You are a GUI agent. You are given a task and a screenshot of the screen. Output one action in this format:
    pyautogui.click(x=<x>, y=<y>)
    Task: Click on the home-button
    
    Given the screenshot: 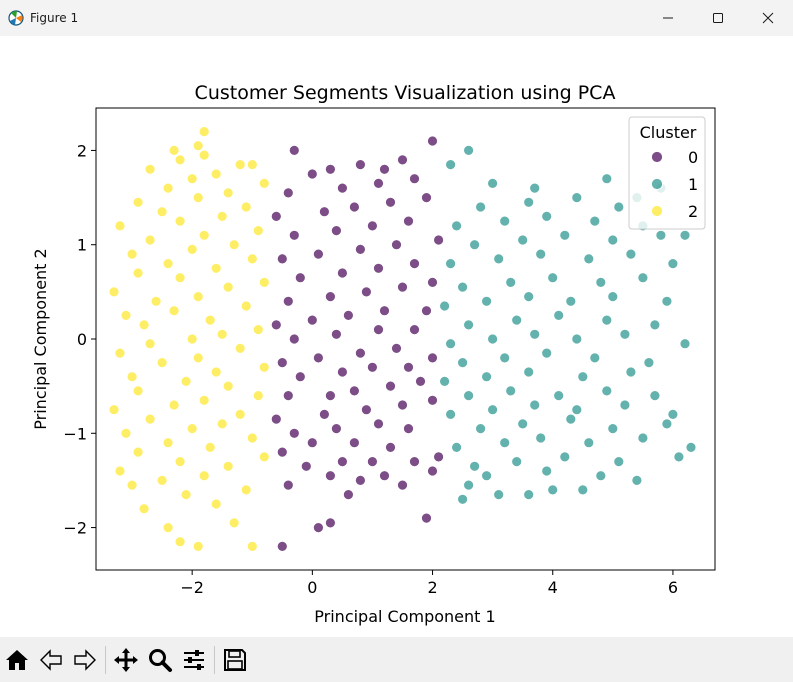 What is the action you would take?
    pyautogui.click(x=17, y=660)
    